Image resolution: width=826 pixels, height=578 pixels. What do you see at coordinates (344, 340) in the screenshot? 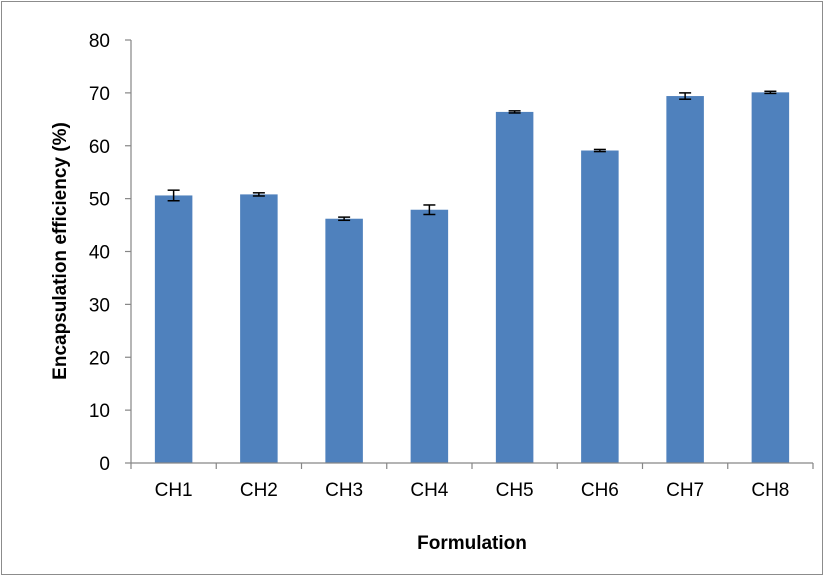
I see `bar-ch3` at bounding box center [344, 340].